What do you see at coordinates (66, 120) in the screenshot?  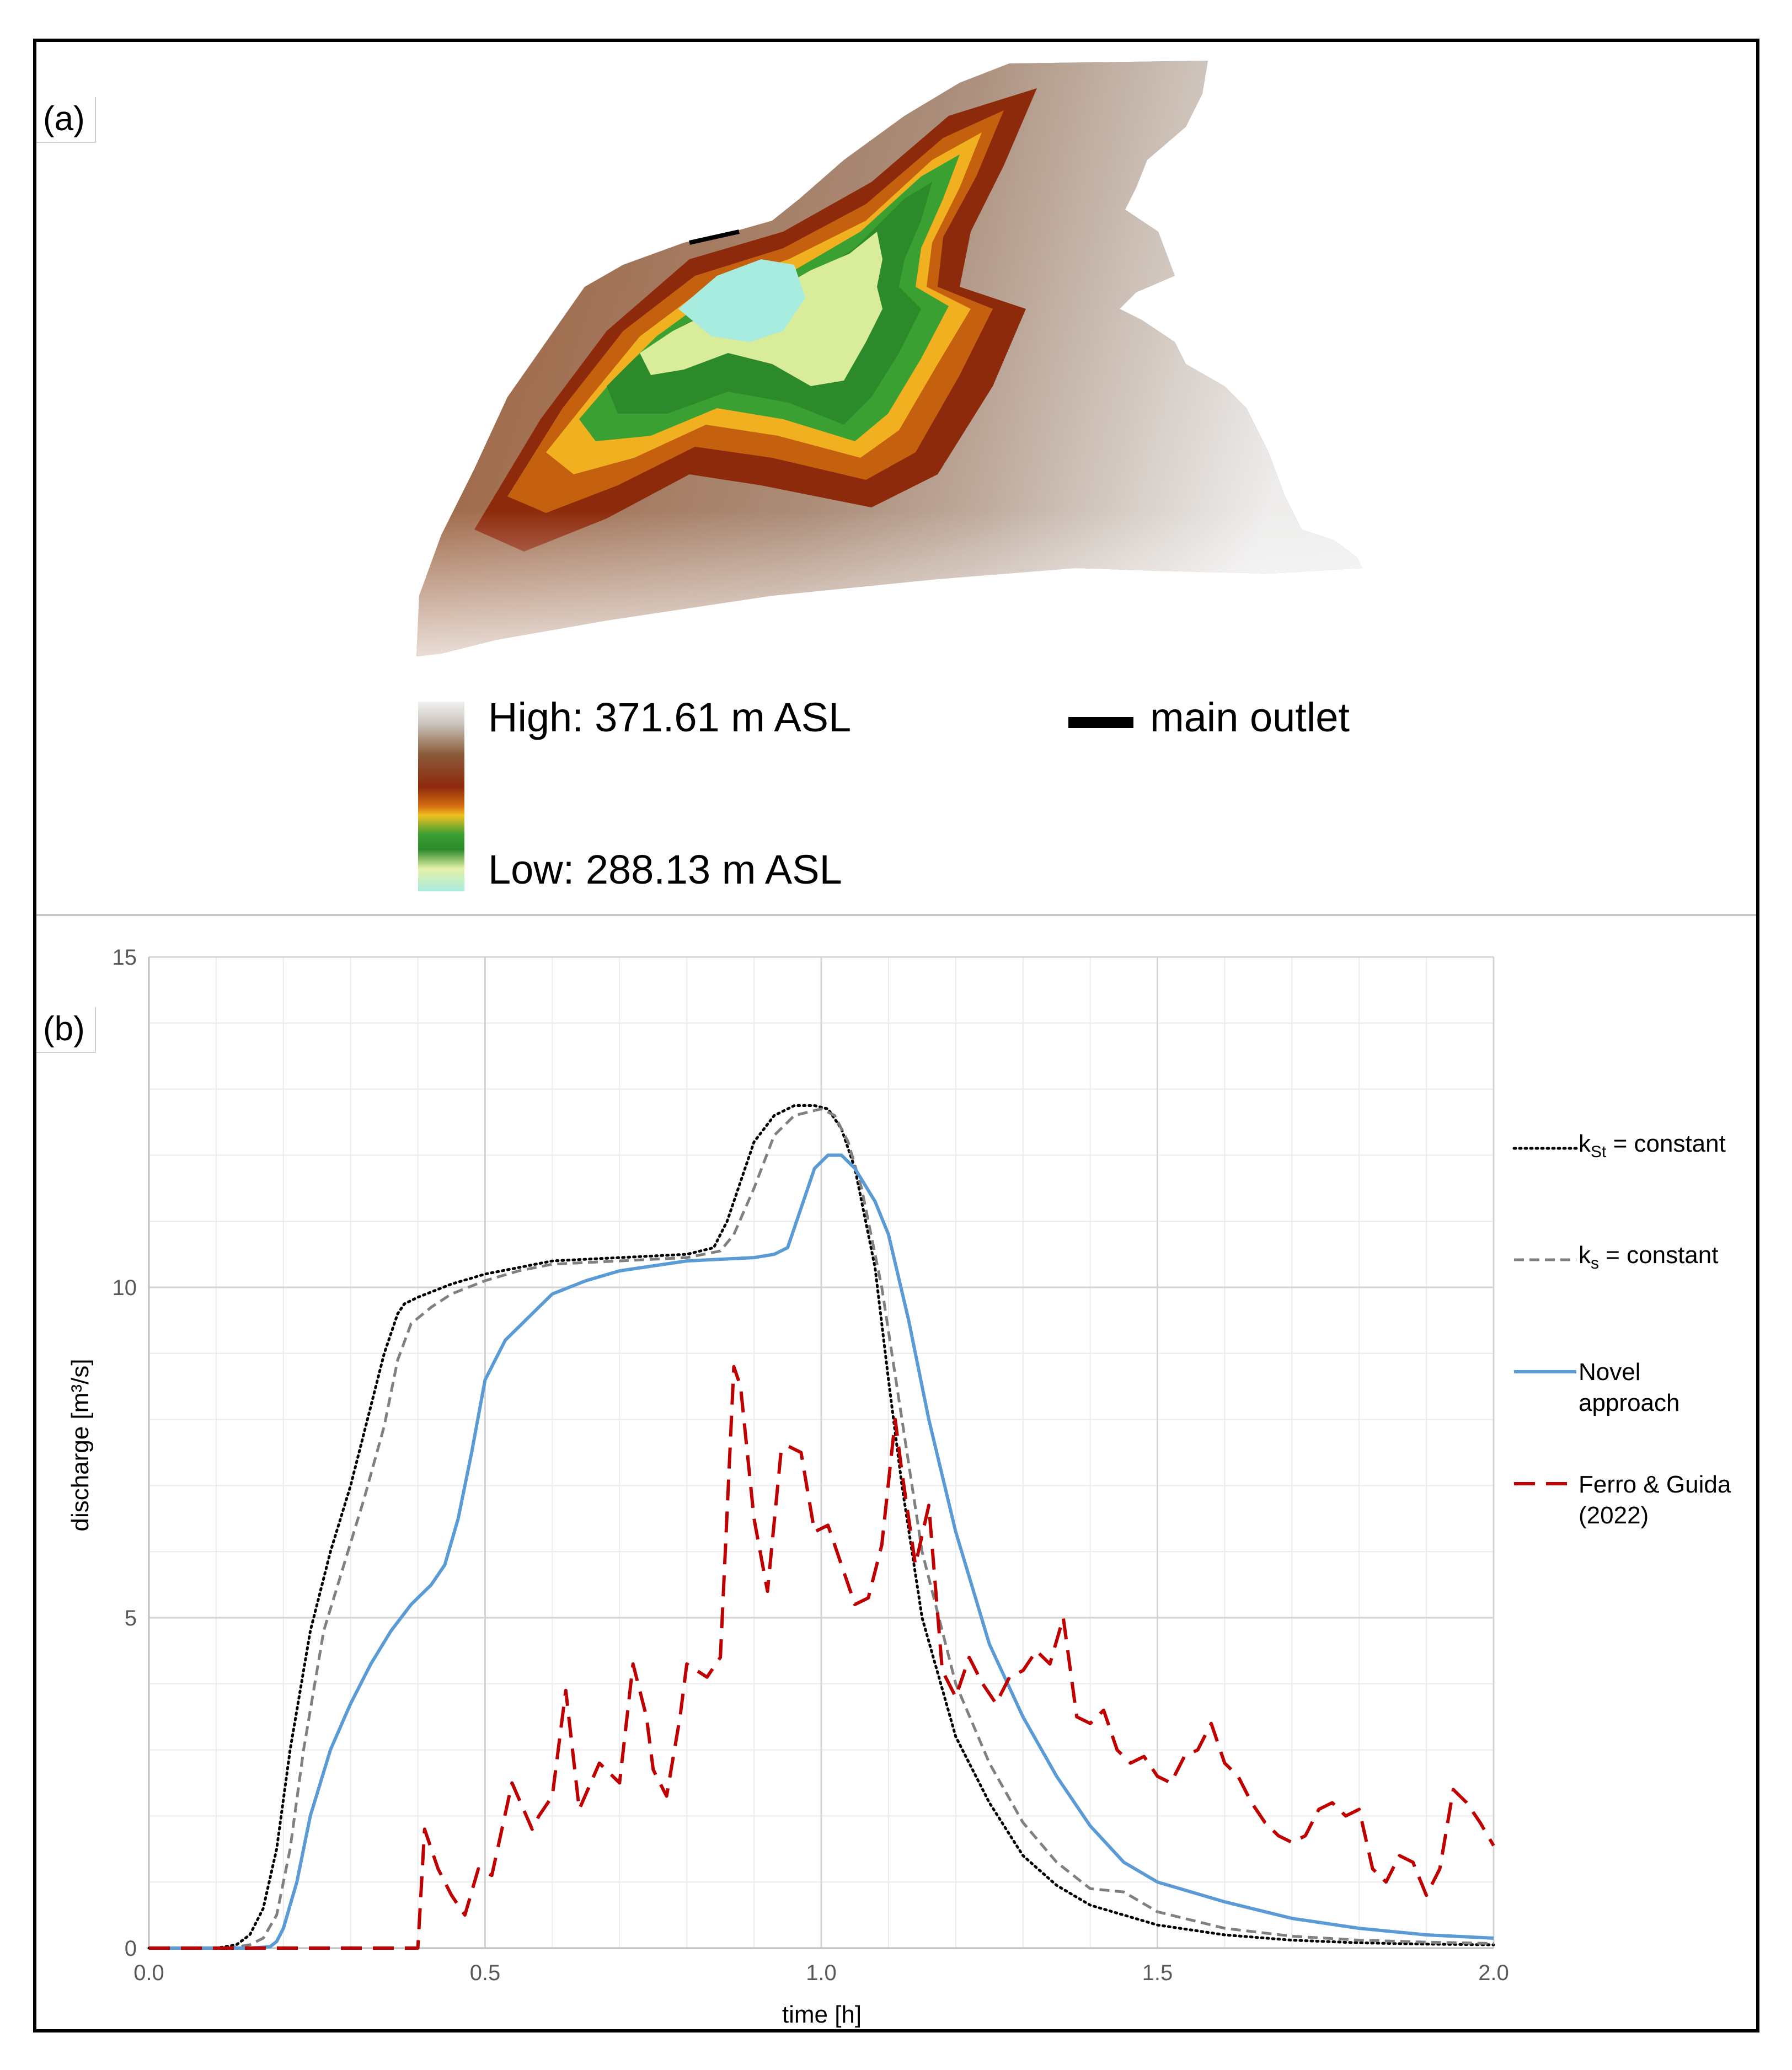 I see `panel-a-label: (a)` at bounding box center [66, 120].